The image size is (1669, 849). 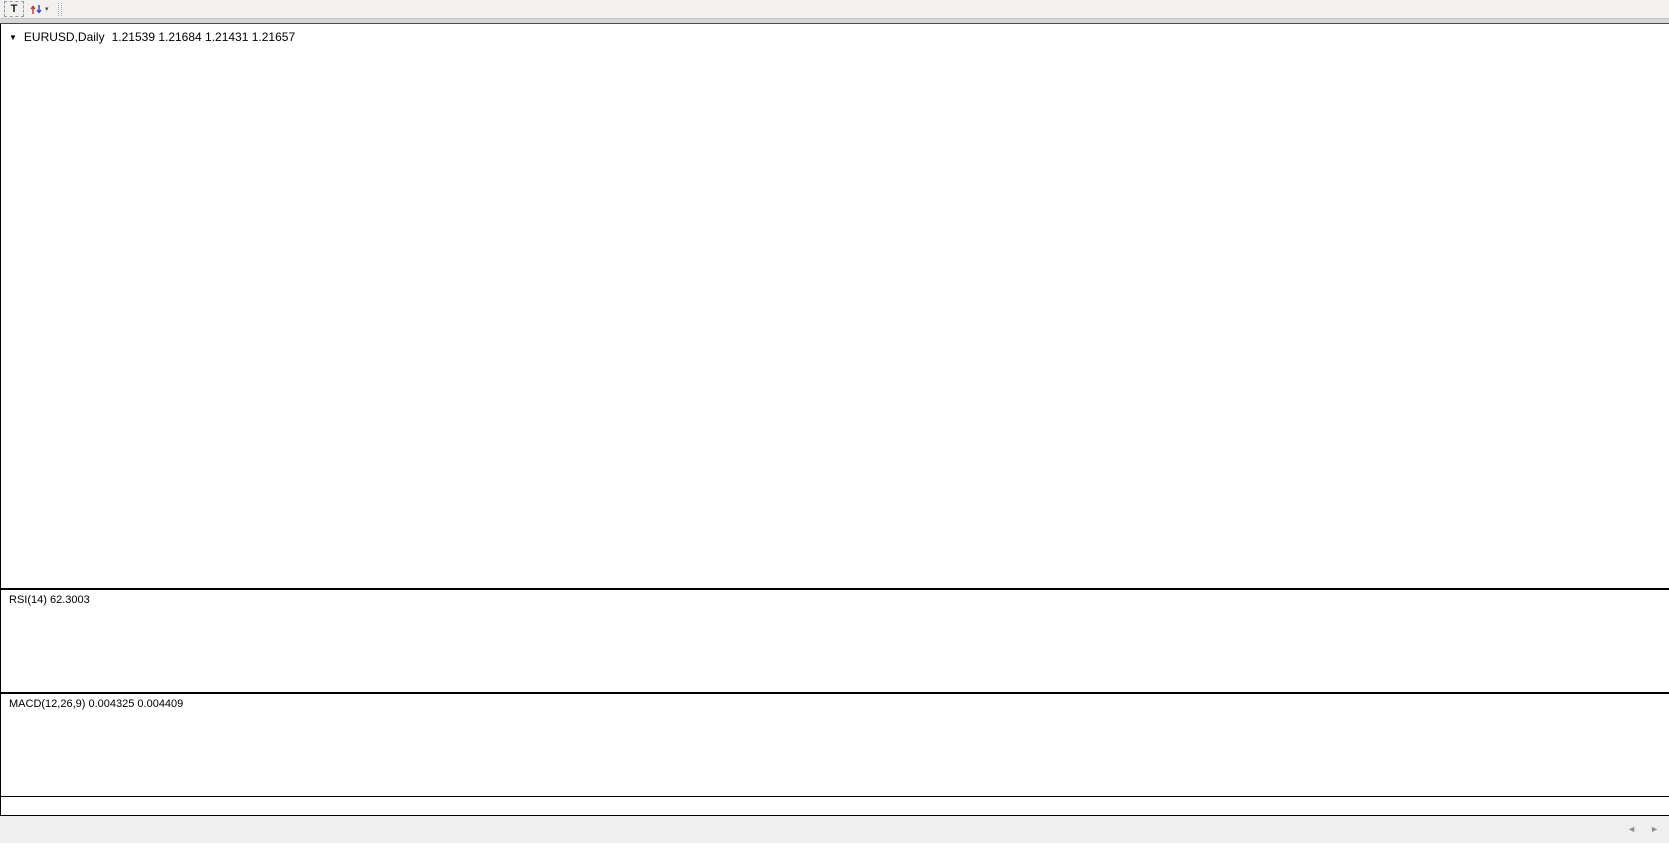 What do you see at coordinates (1632, 829) in the screenshot?
I see `tab-scroll-left-icon: ◄` at bounding box center [1632, 829].